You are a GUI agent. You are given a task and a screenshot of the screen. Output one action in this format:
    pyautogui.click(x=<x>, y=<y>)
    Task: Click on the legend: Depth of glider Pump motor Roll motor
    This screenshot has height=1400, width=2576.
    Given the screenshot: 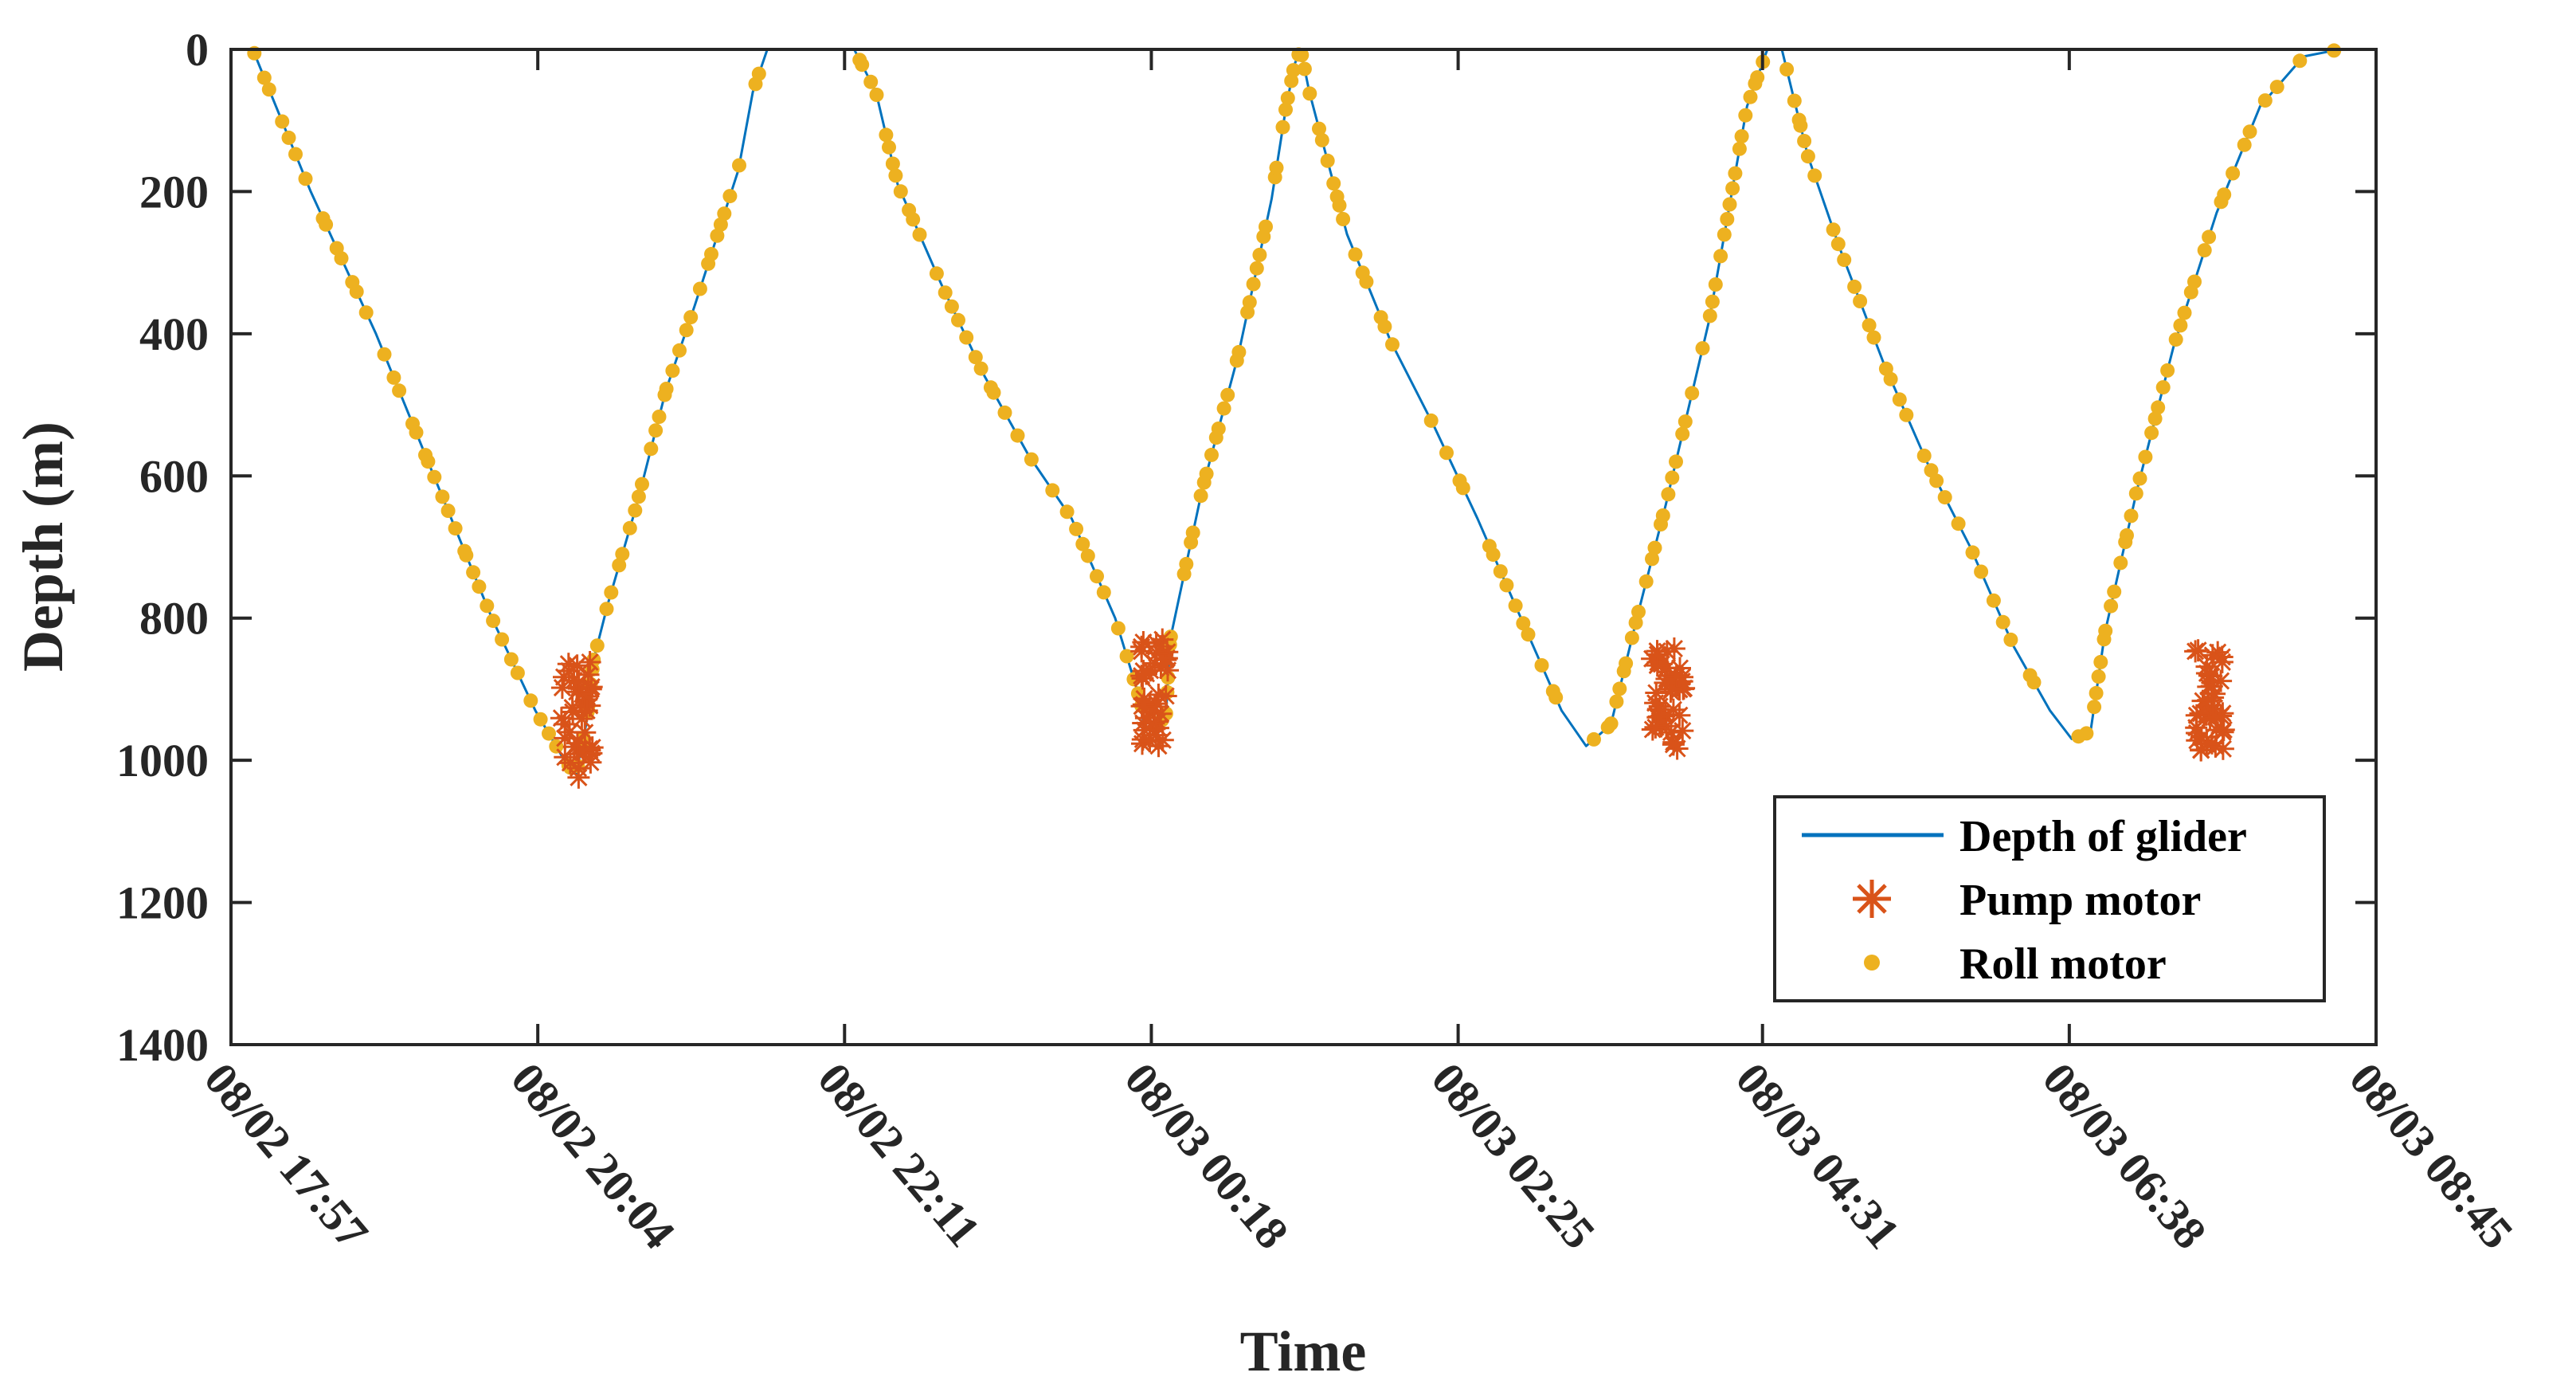 What is the action you would take?
    pyautogui.click(x=2049, y=898)
    